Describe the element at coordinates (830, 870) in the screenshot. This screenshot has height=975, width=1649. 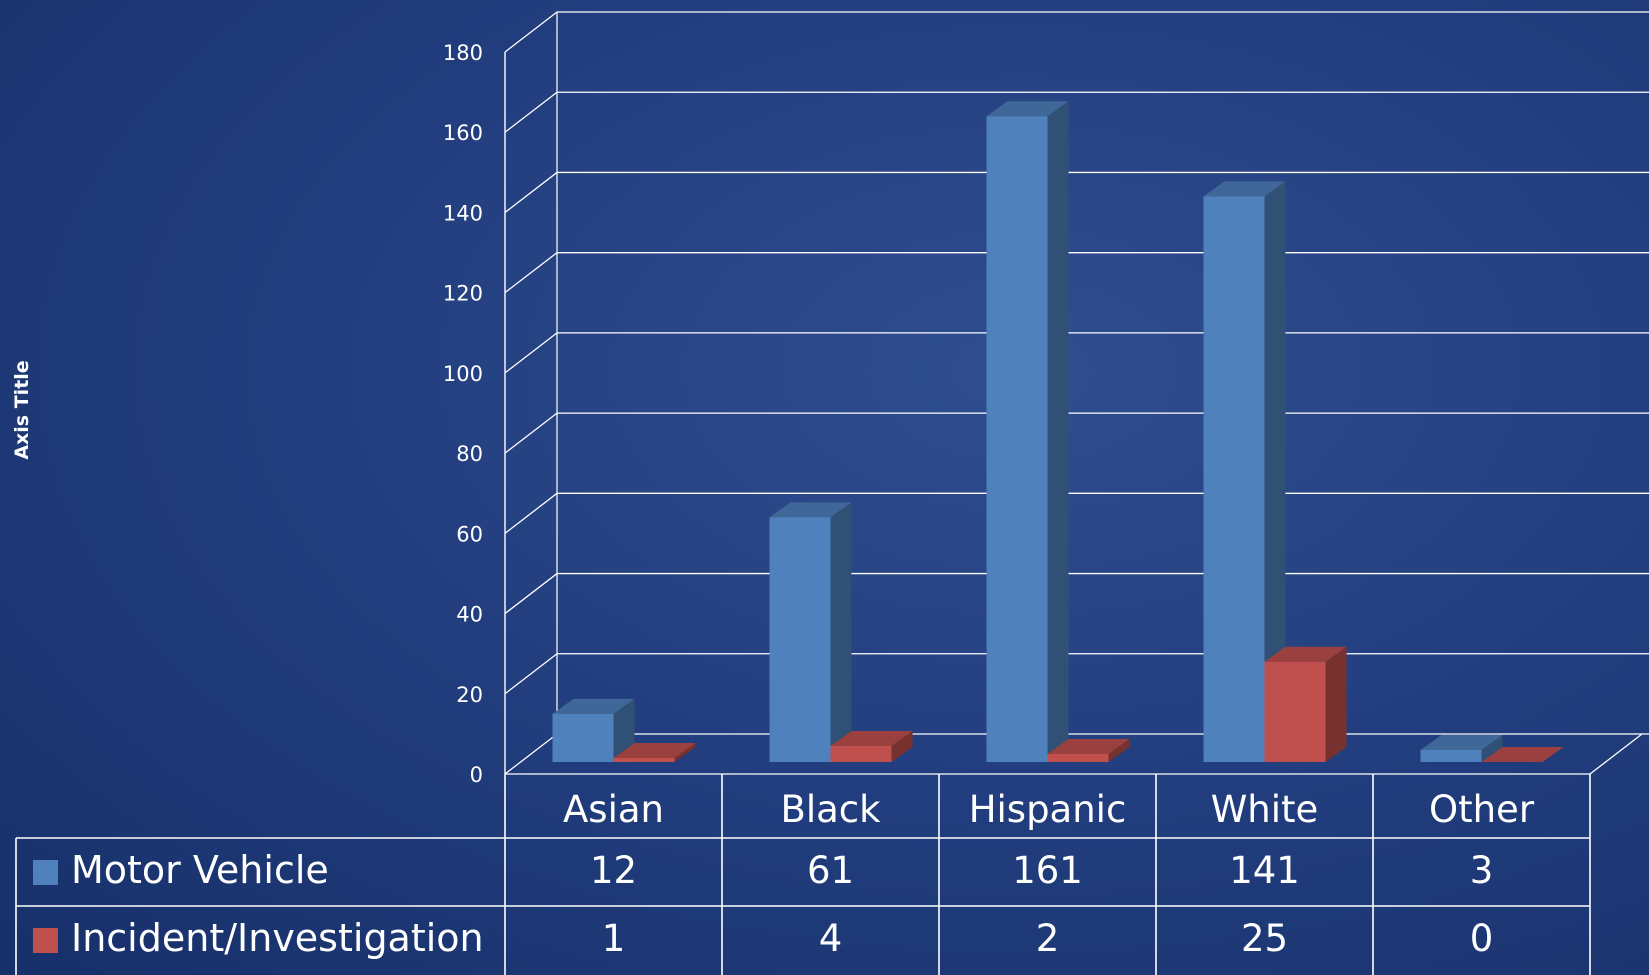
I see `data-label: 61` at that location.